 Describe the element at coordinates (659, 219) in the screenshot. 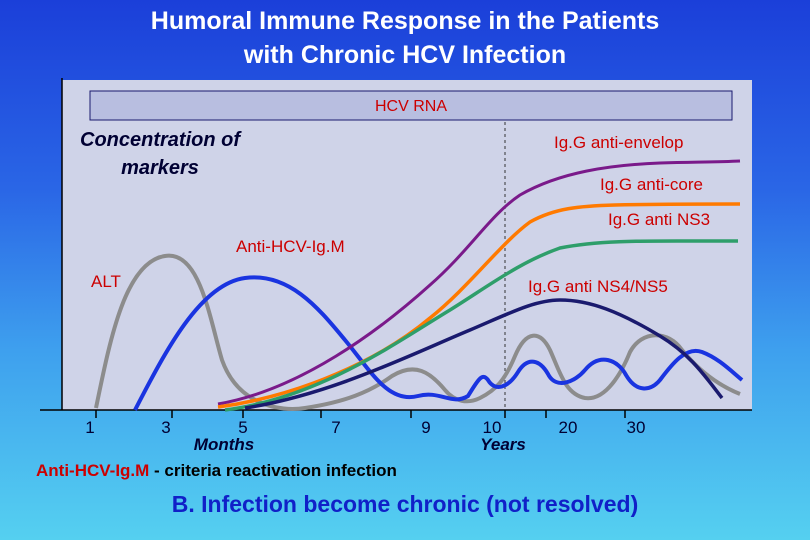

I see `label-igg-anti-ns3: Ig.G anti NS3` at that location.